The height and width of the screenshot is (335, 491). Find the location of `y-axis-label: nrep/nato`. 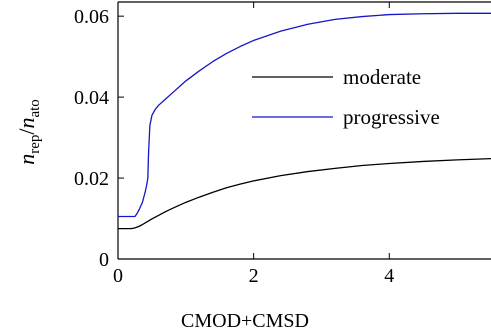

y-axis-label: nrep/nato is located at coordinates (28, 132).